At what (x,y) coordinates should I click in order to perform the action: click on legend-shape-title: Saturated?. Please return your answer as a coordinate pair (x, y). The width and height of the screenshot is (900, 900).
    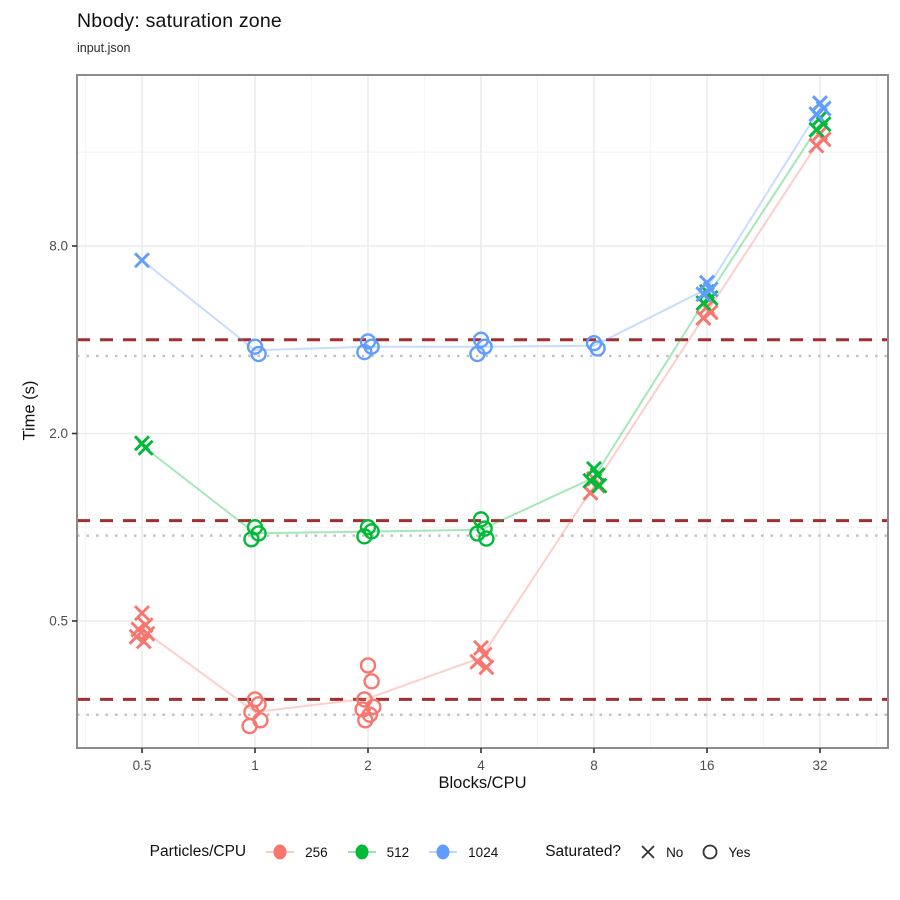
    Looking at the image, I should click on (583, 851).